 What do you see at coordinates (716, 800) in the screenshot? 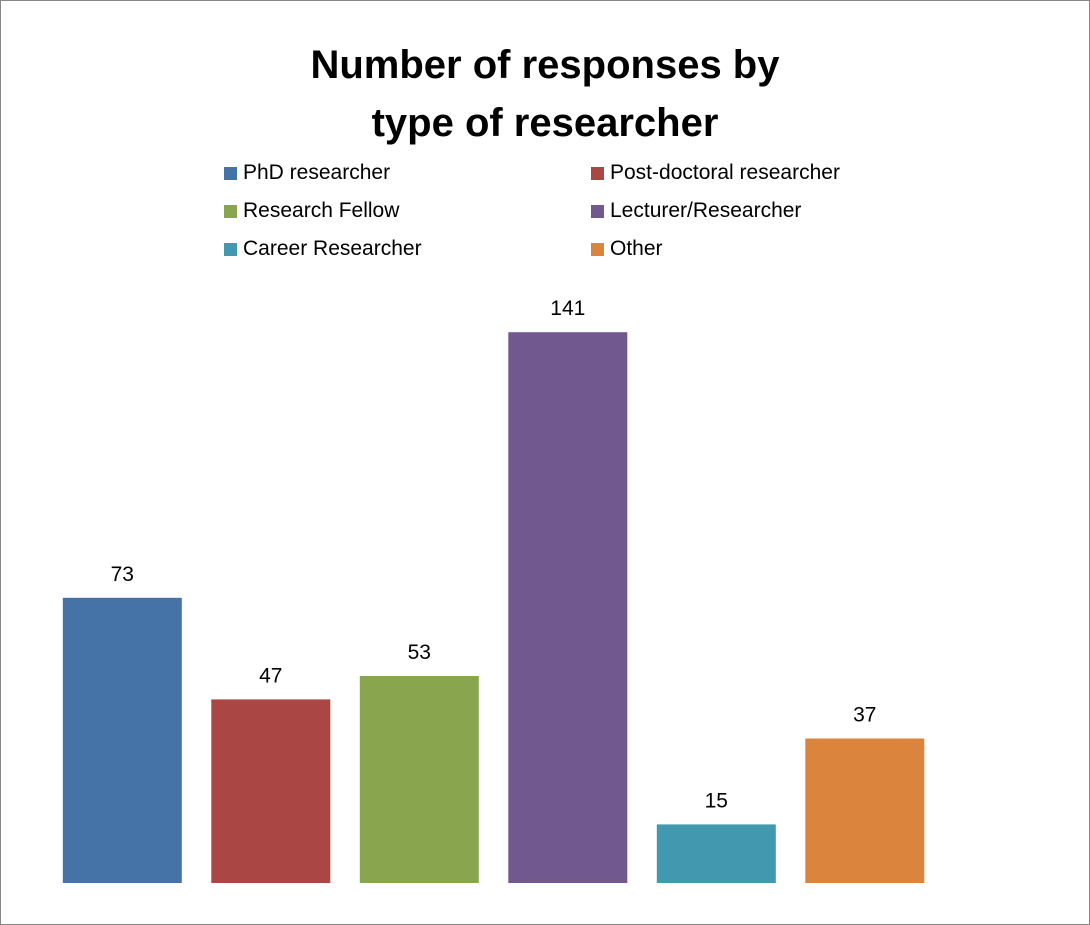
I see `data-label-career-researcher: 15` at bounding box center [716, 800].